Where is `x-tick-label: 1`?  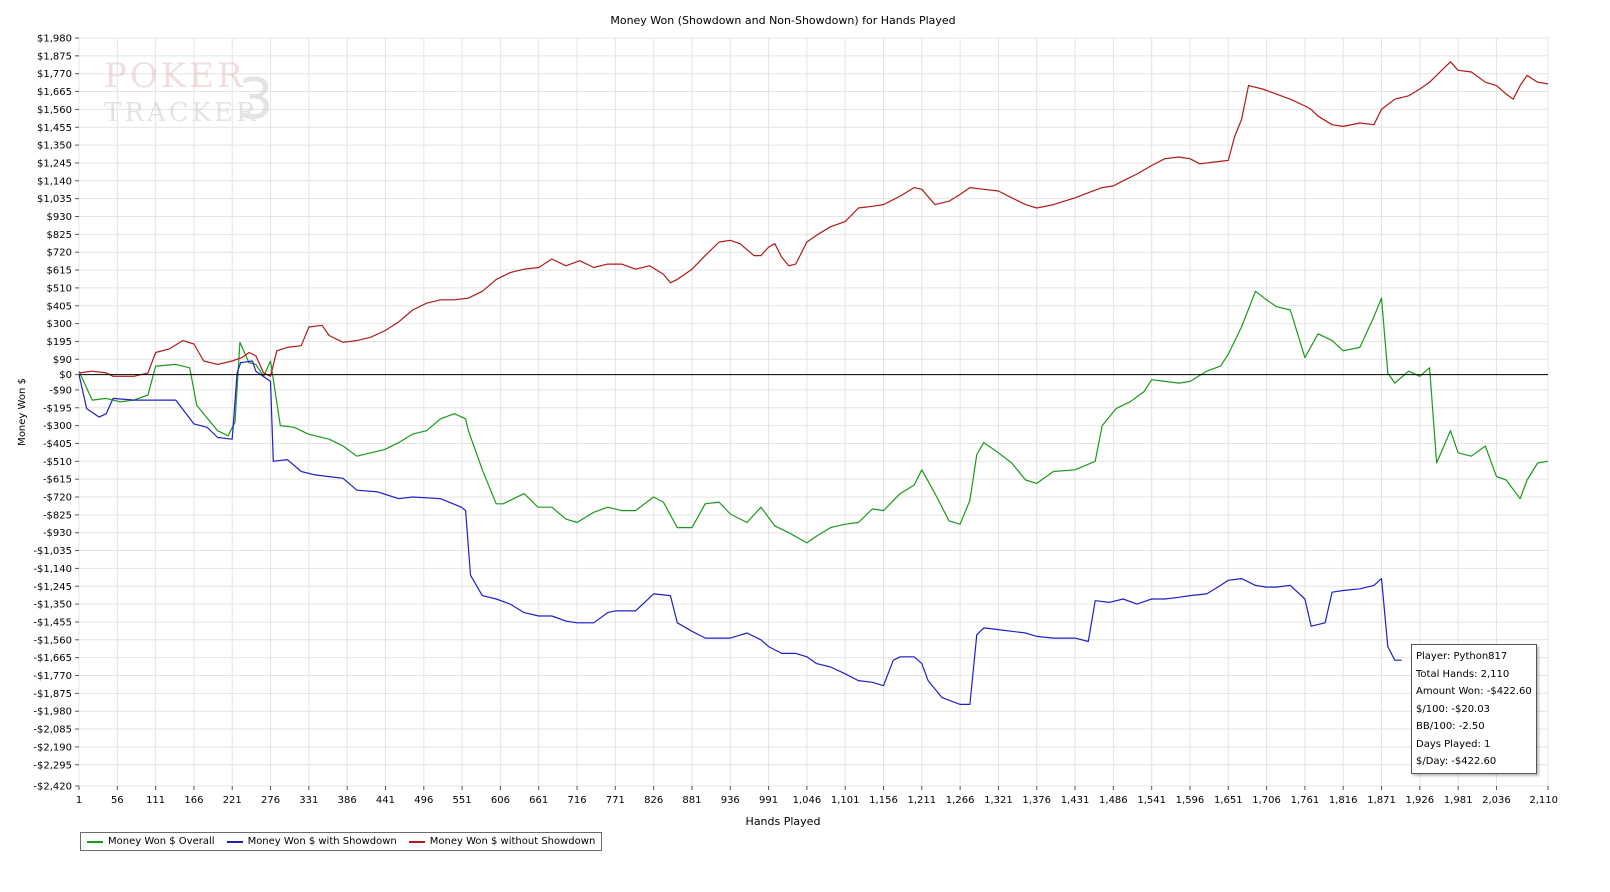
x-tick-label: 1 is located at coordinates (79, 800).